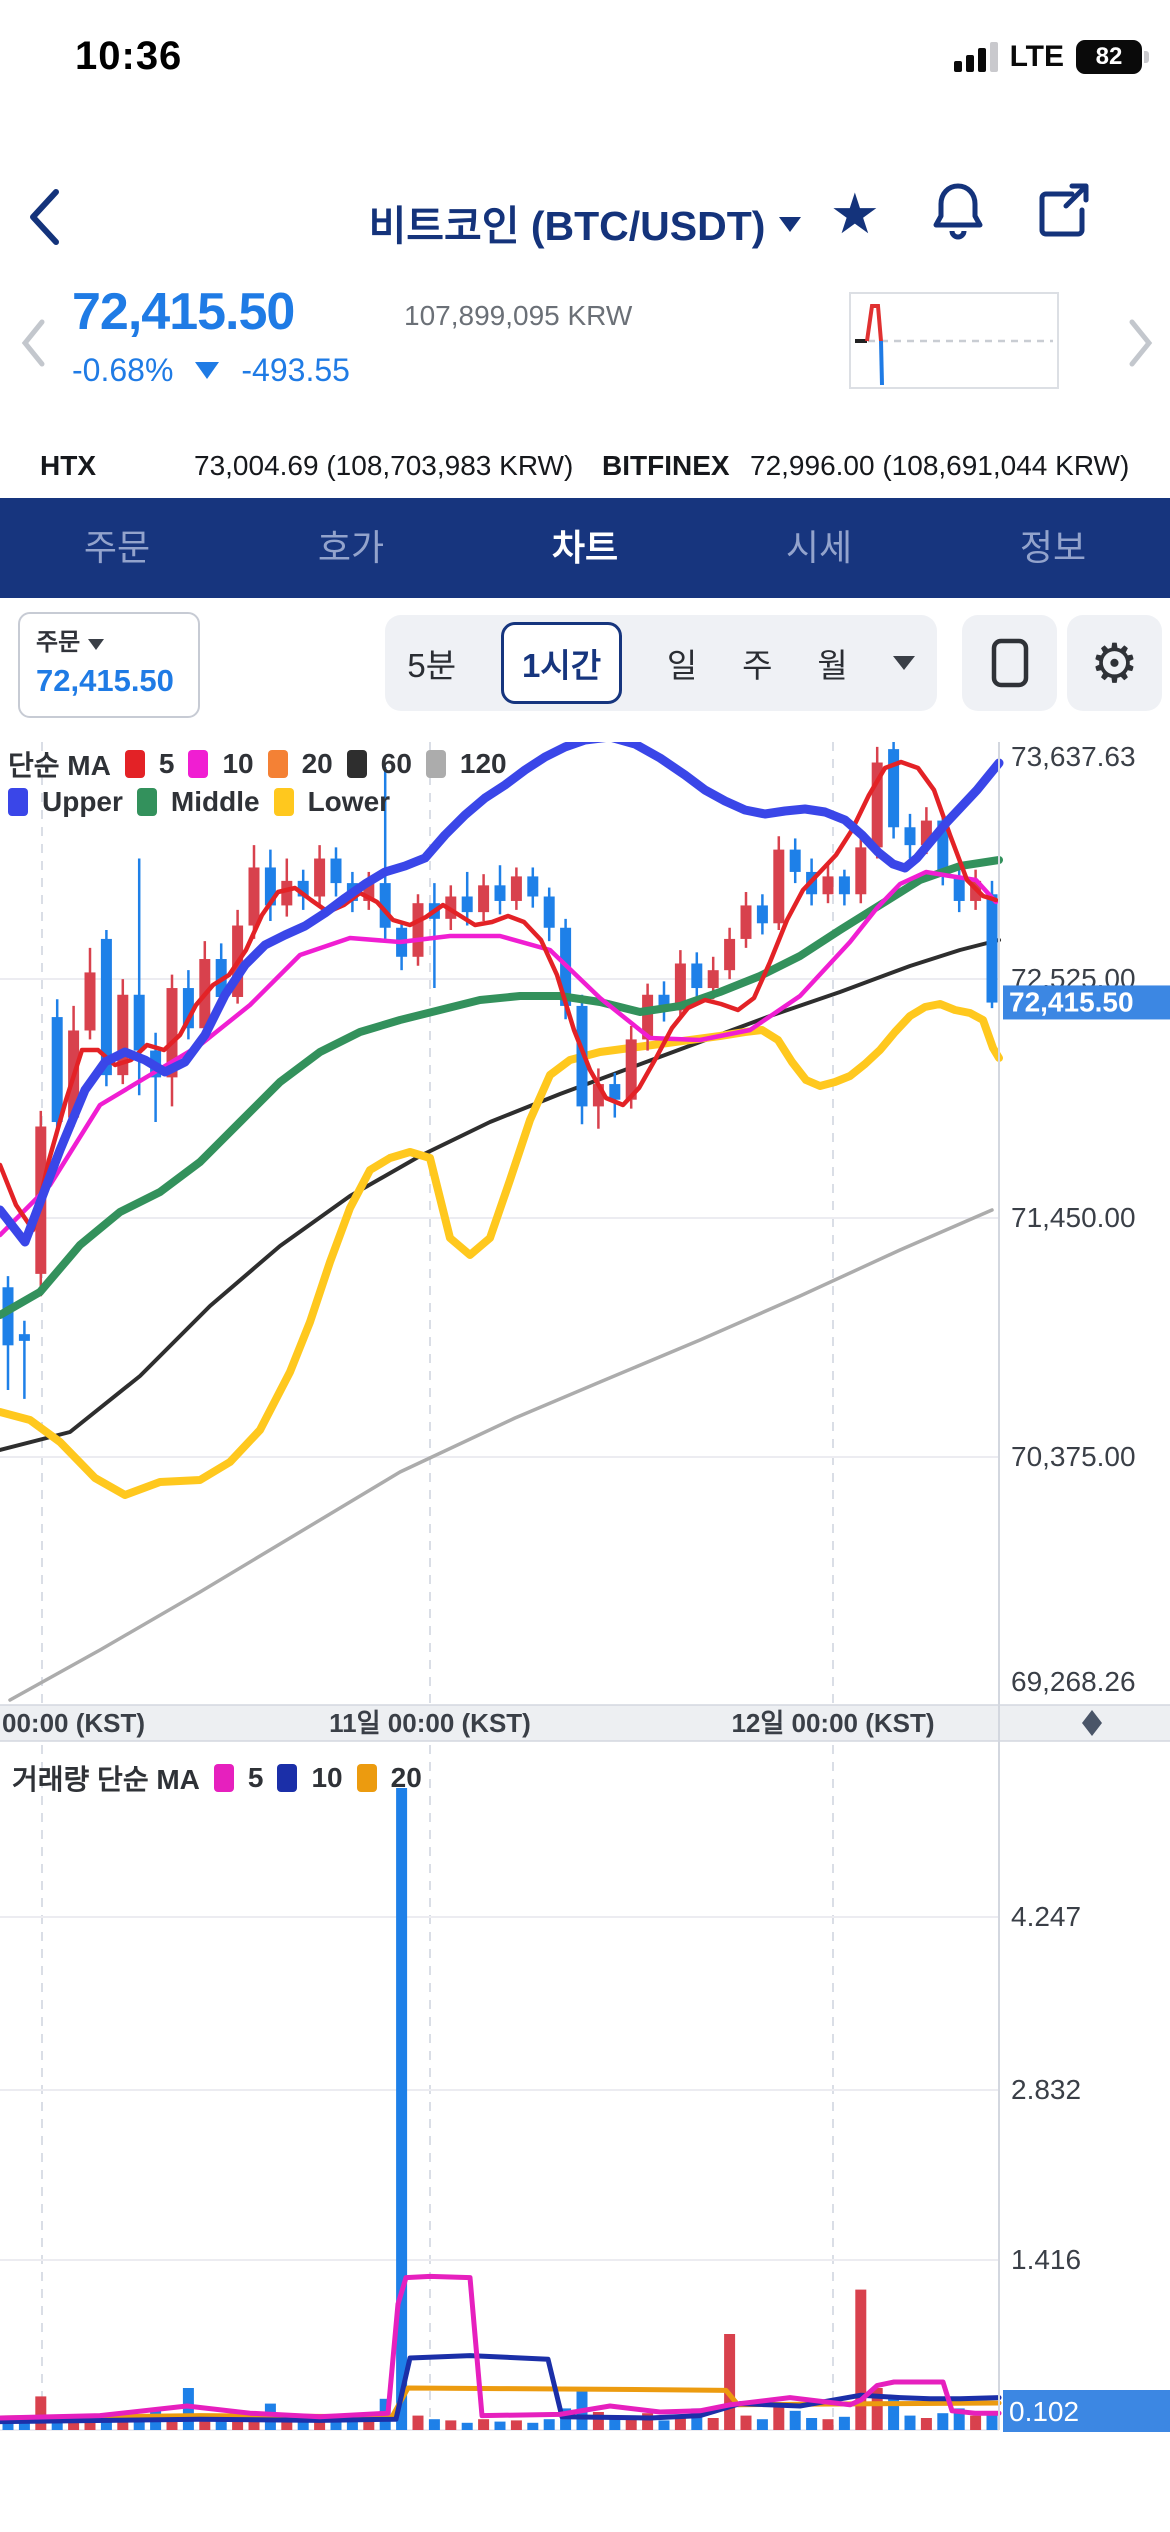  What do you see at coordinates (73, 1723) in the screenshot?
I see `time-axis-label: 00:00 (KST)` at bounding box center [73, 1723].